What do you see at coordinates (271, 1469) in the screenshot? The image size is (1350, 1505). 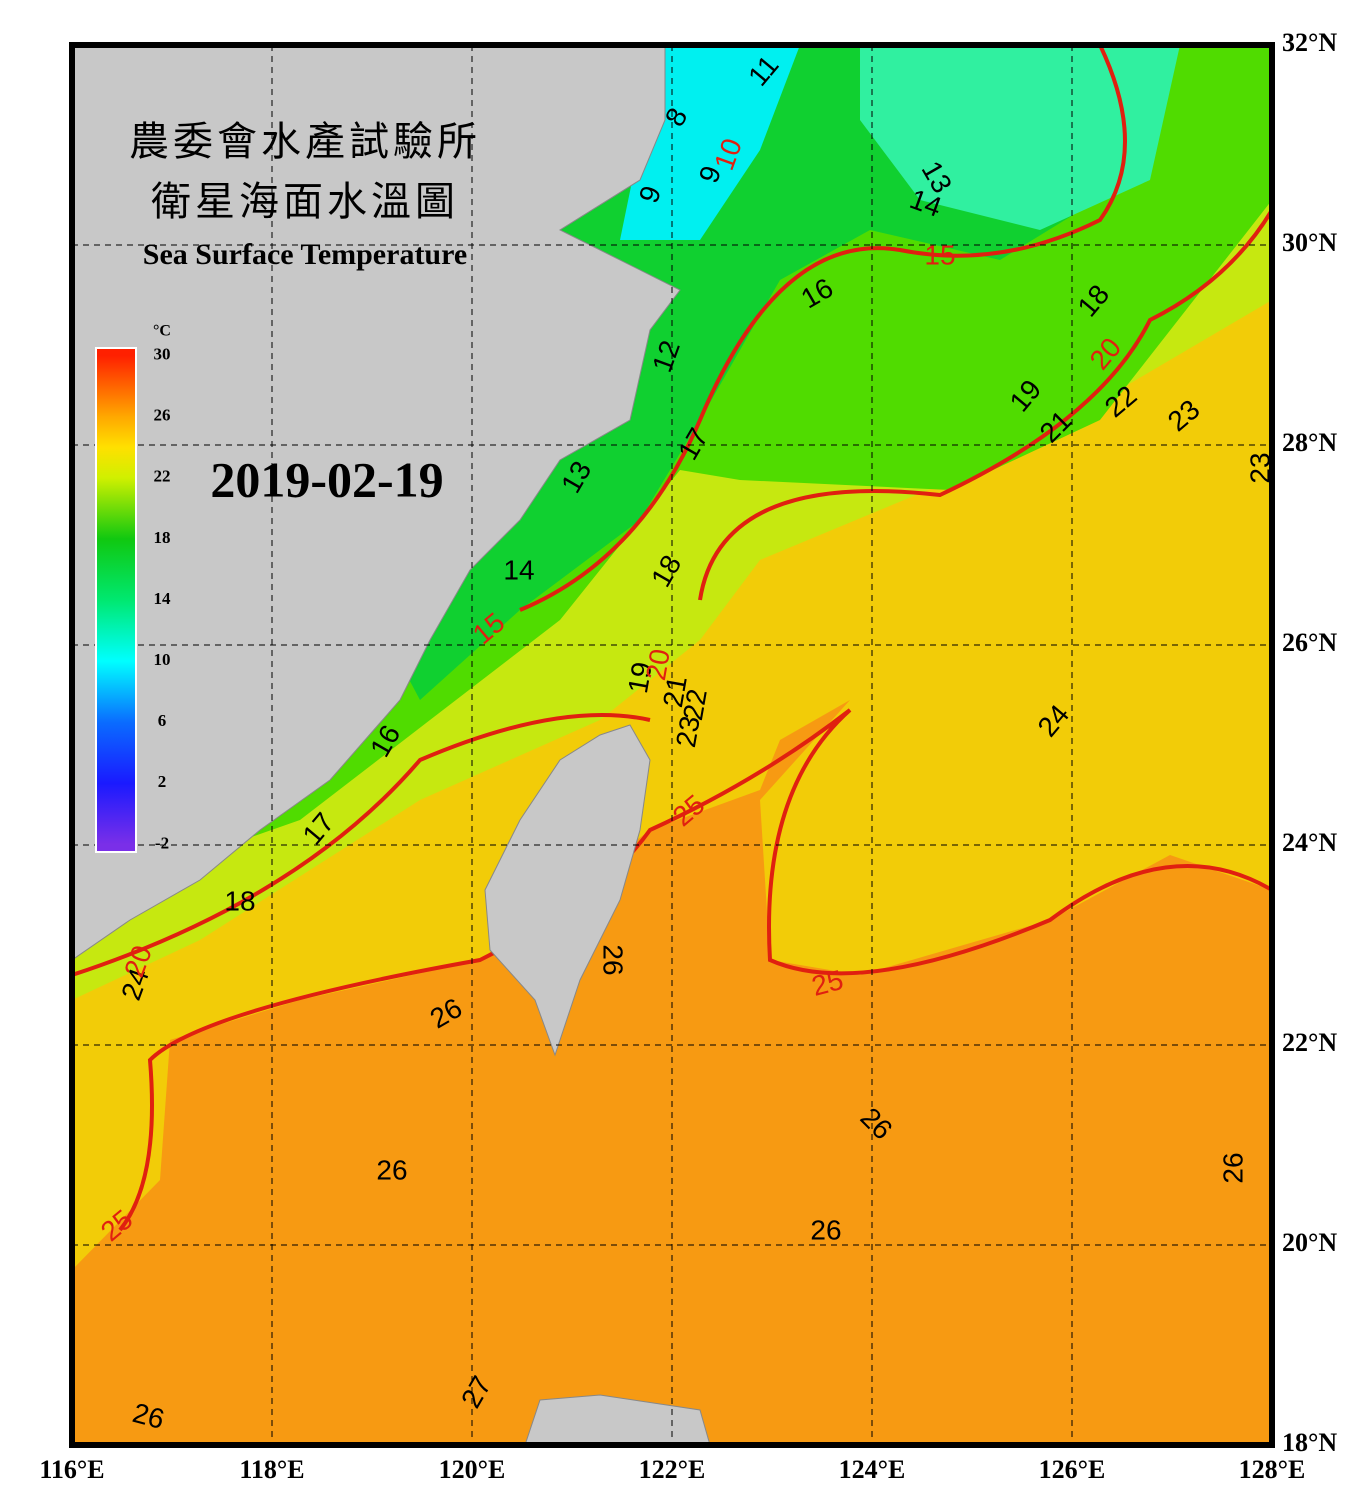 I see `lon-label: 118°E` at bounding box center [271, 1469].